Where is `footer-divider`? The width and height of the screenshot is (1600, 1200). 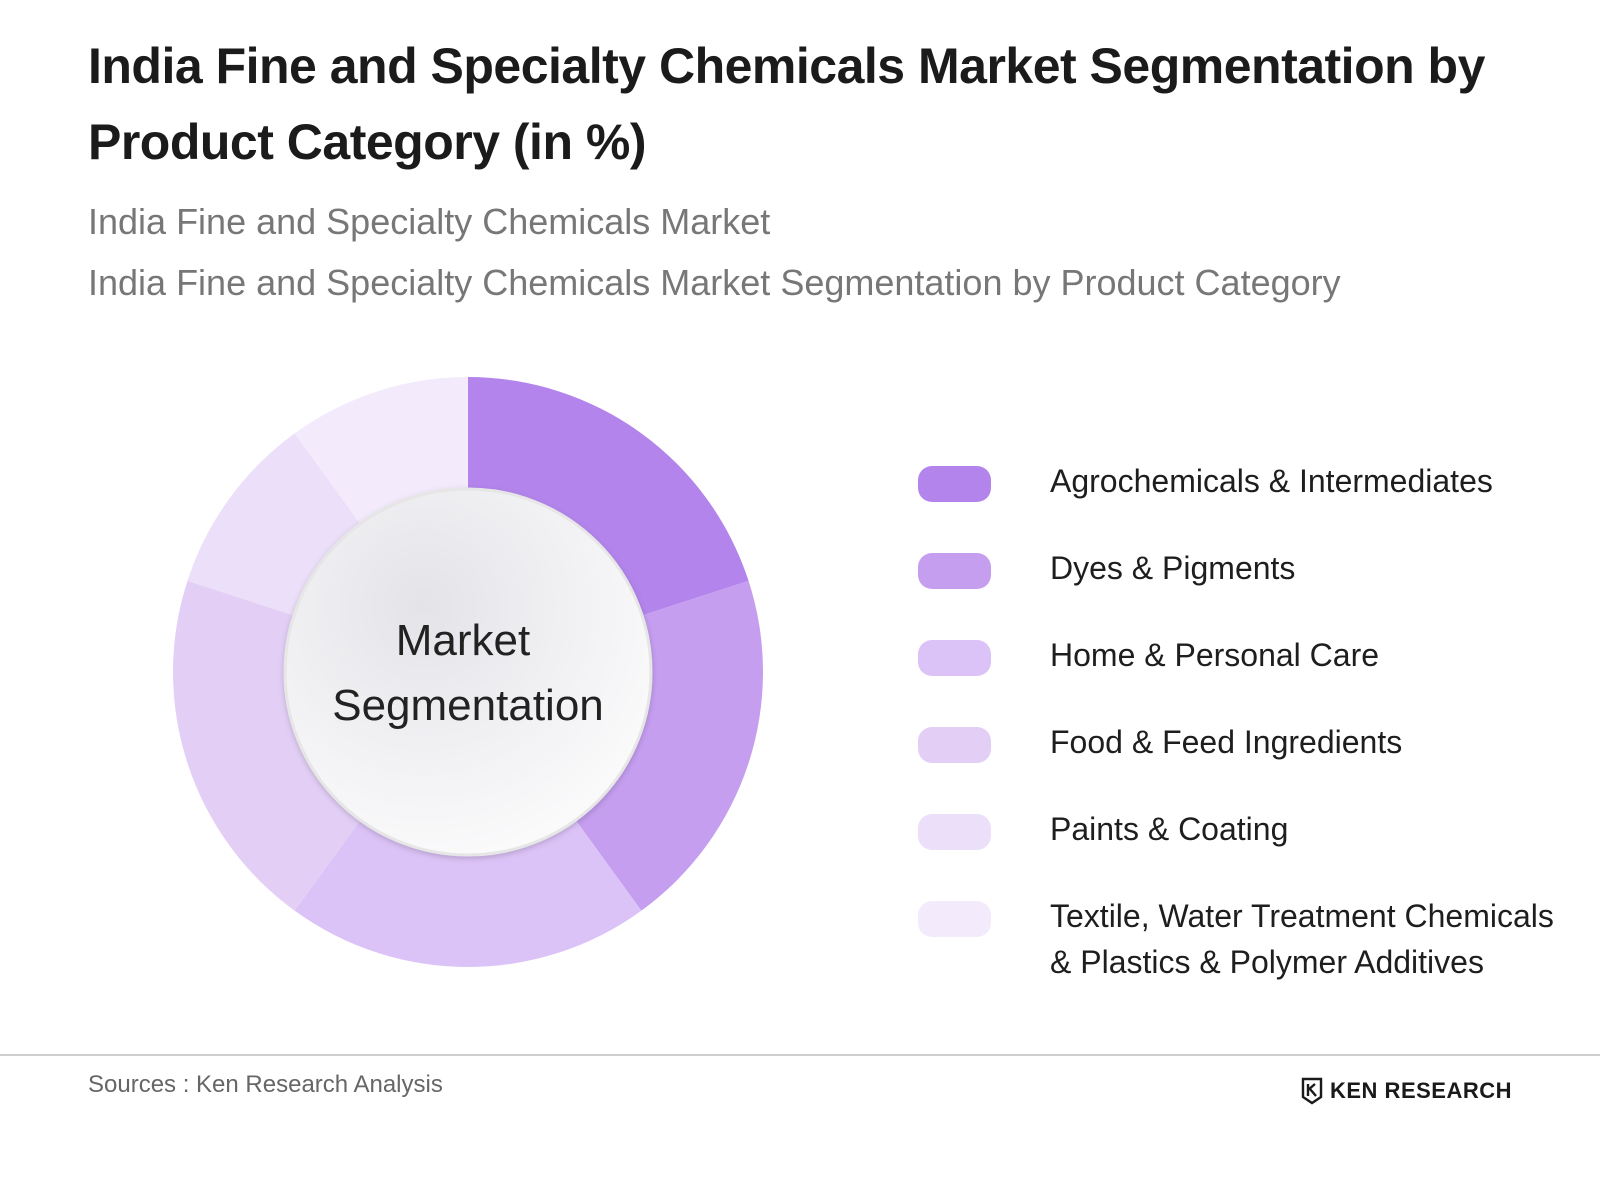 footer-divider is located at coordinates (800, 1055).